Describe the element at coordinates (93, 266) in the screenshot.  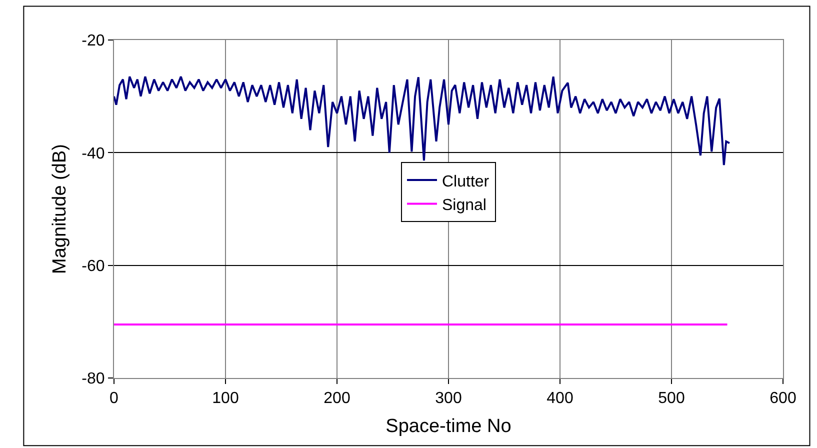
I see `y-tick-label: -60` at that location.